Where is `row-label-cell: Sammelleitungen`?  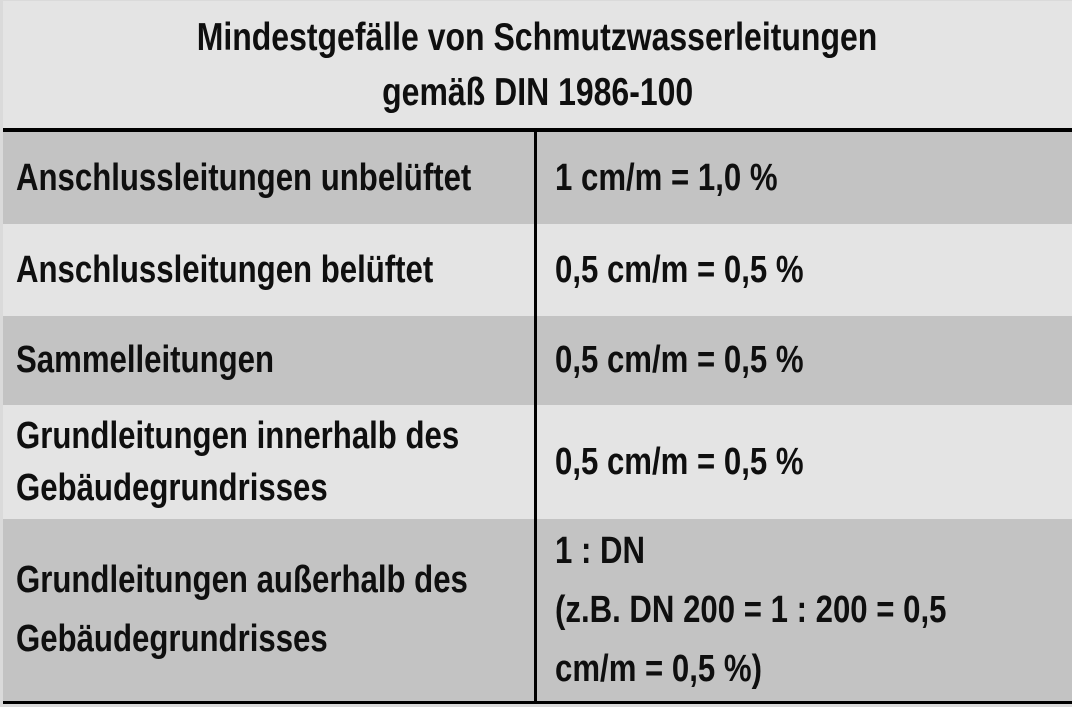
row-label-cell: Sammelleitungen is located at coordinates (270, 360).